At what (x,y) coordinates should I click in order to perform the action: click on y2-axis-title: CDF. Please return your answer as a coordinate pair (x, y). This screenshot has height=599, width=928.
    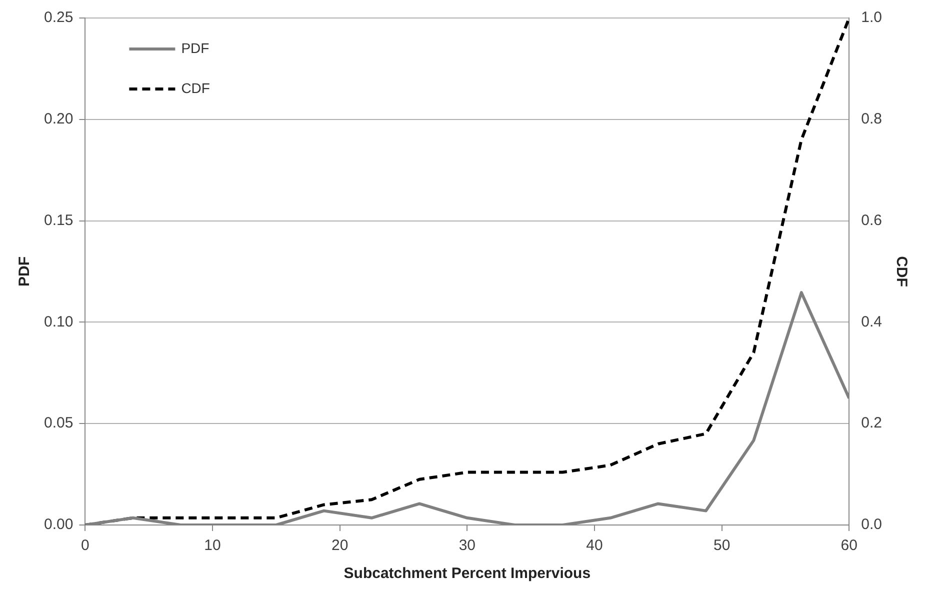
    Looking at the image, I should click on (901, 271).